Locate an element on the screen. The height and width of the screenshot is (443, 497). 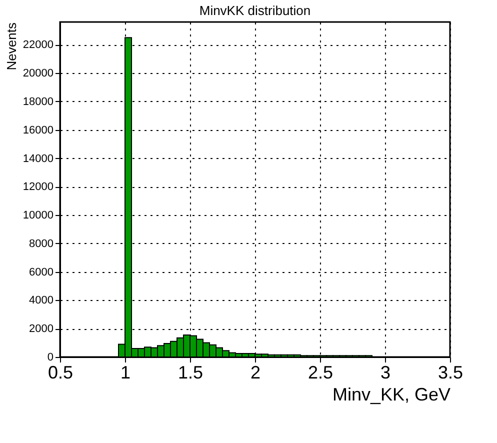
x-tick-label: 3.5 is located at coordinates (451, 372).